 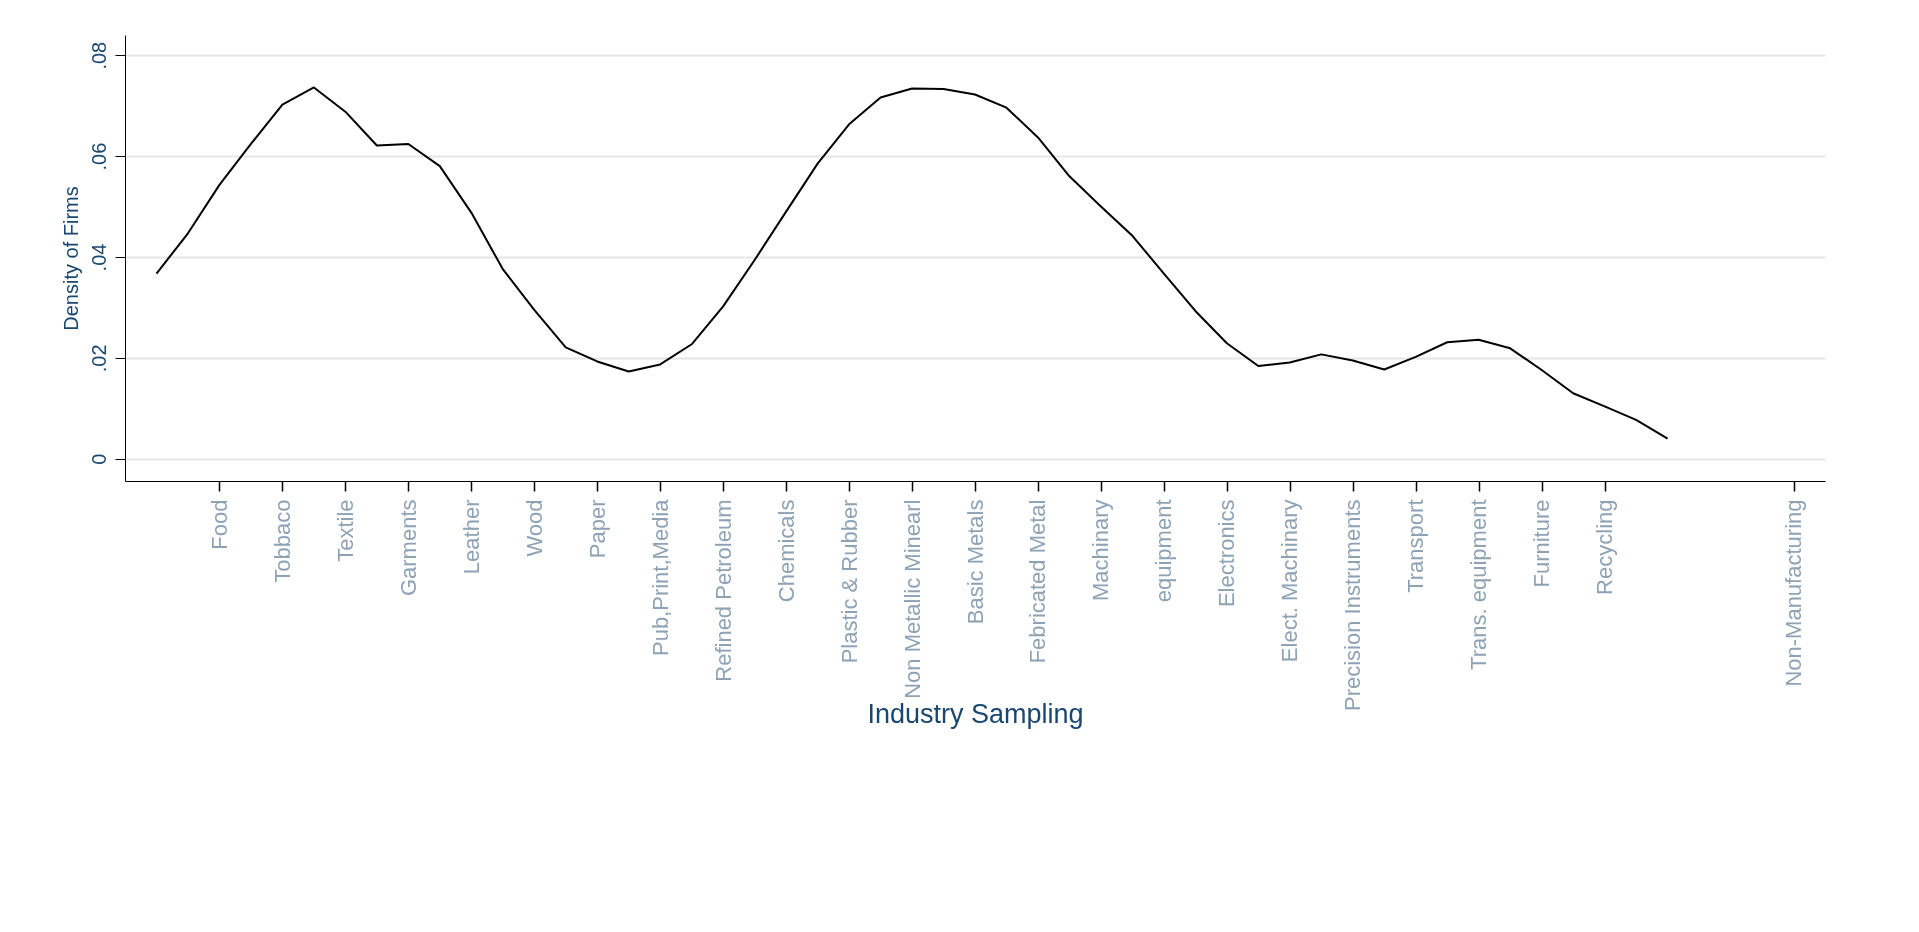 What do you see at coordinates (1227, 553) in the screenshot?
I see `x-tick-label: Electronics` at bounding box center [1227, 553].